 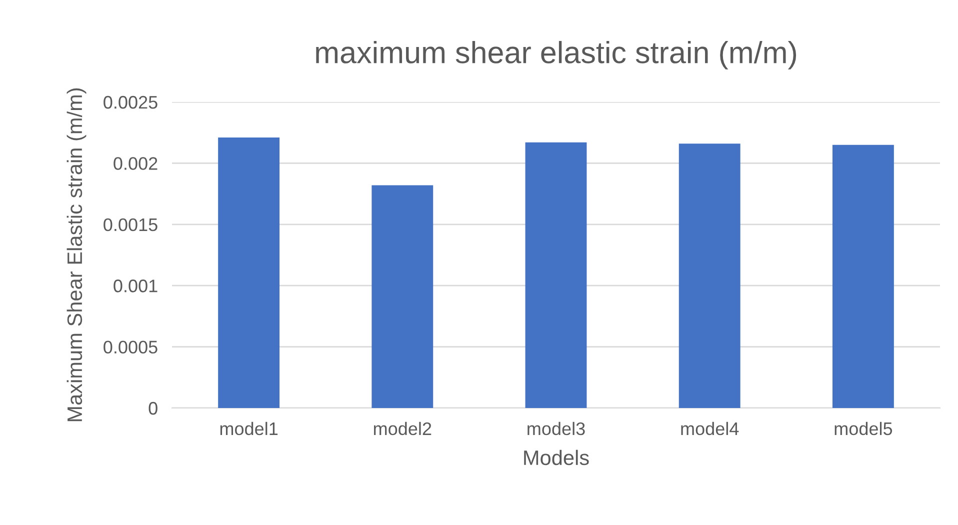 I want to click on x-tick-label: model2, so click(x=403, y=429).